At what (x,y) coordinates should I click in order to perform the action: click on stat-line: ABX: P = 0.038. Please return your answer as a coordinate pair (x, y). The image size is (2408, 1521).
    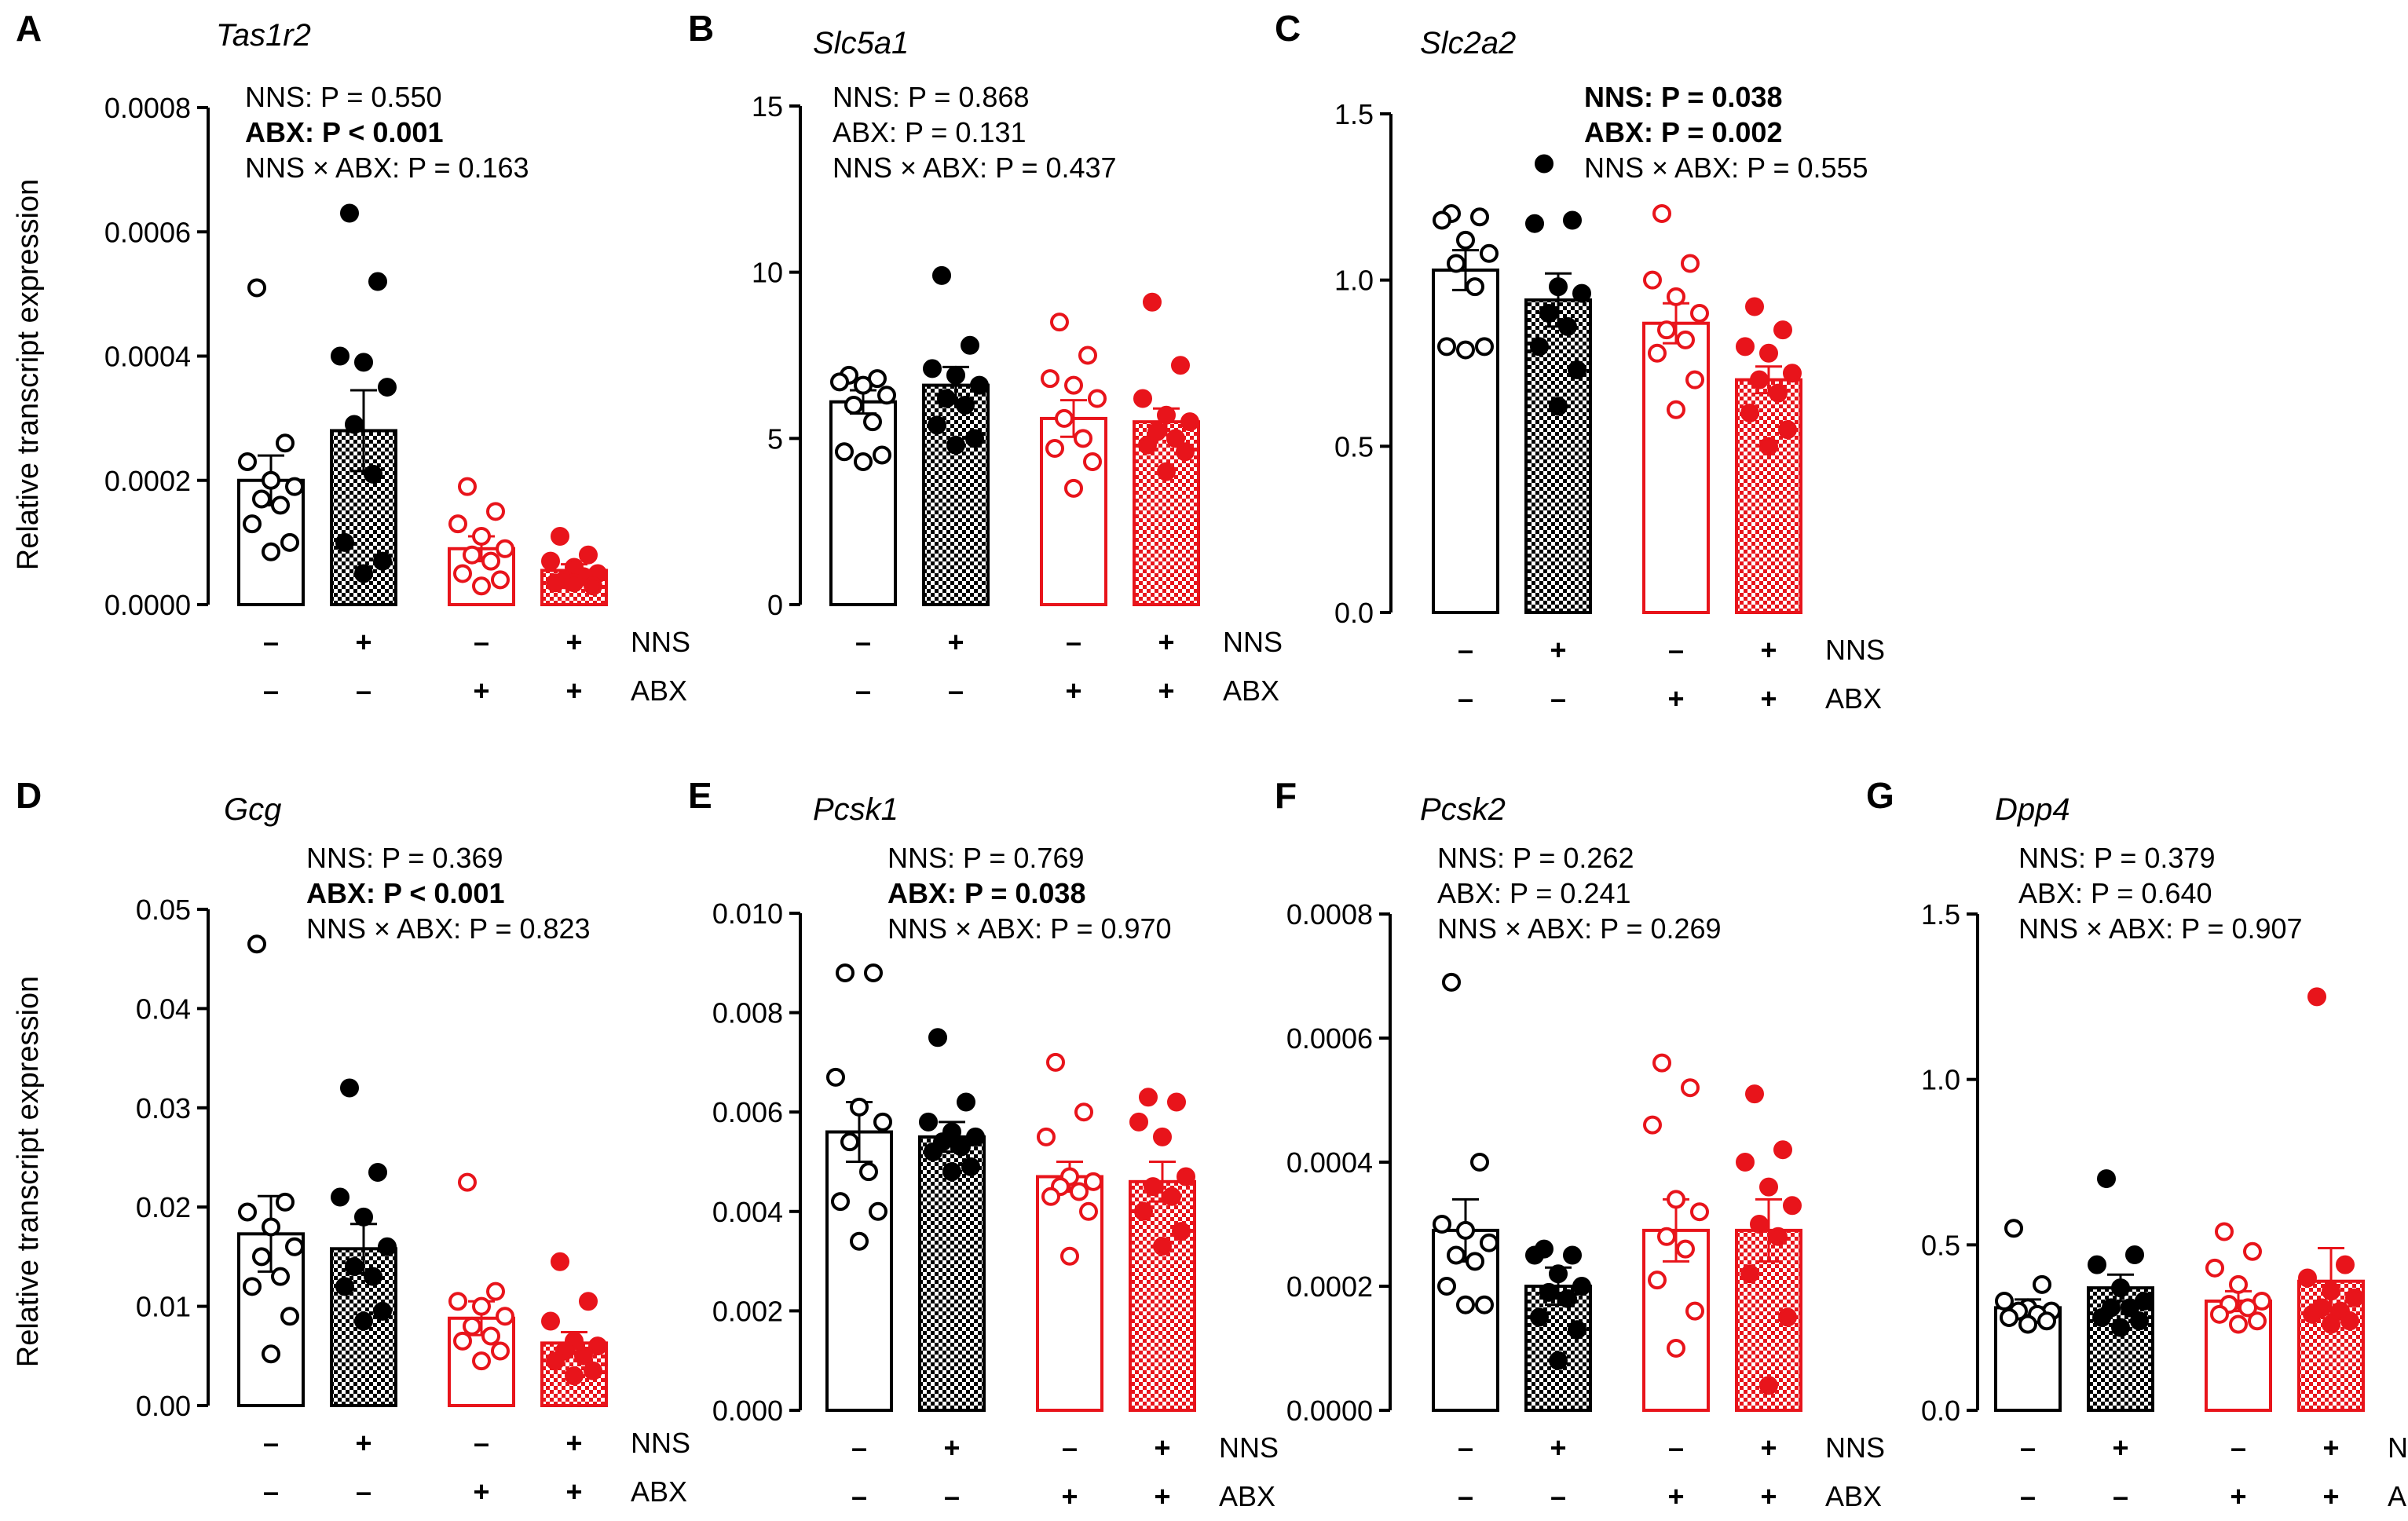
    Looking at the image, I should click on (986, 893).